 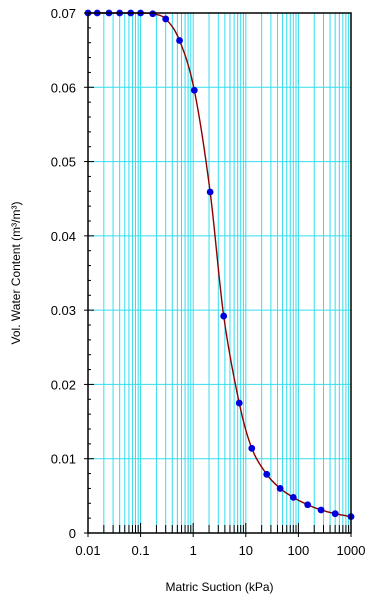 What do you see at coordinates (63, 236) in the screenshot?
I see `y-tick-label: 0.04` at bounding box center [63, 236].